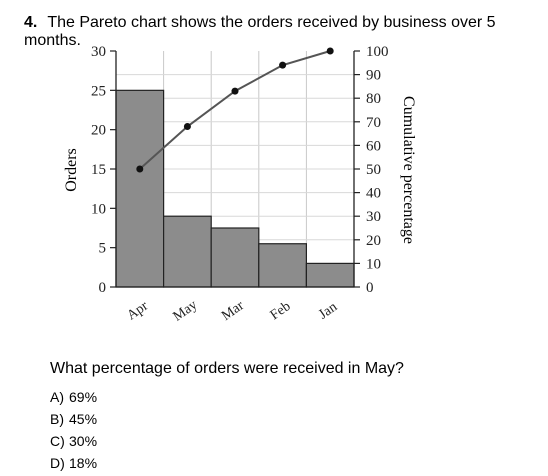 Image resolution: width=548 pixels, height=476 pixels. Describe the element at coordinates (282, 265) in the screenshot. I see `bar-feb` at that location.